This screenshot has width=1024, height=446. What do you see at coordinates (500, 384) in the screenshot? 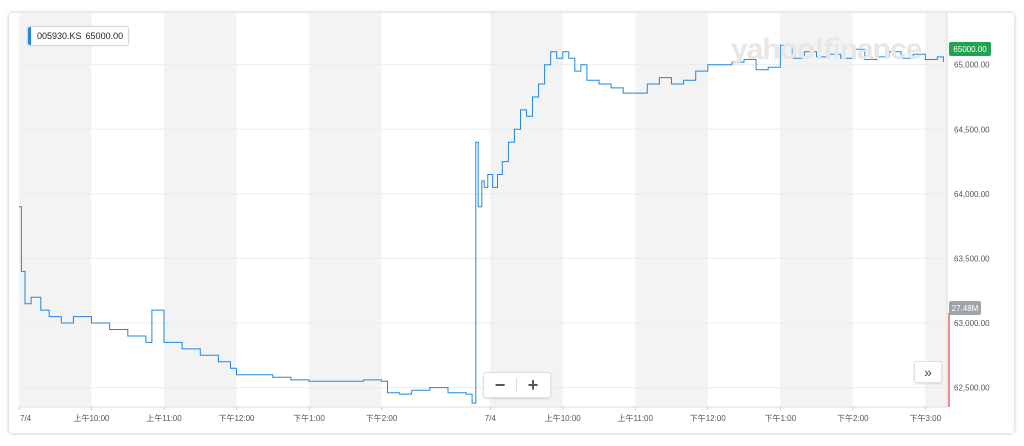
I see `zoom-out-button: −` at bounding box center [500, 384].